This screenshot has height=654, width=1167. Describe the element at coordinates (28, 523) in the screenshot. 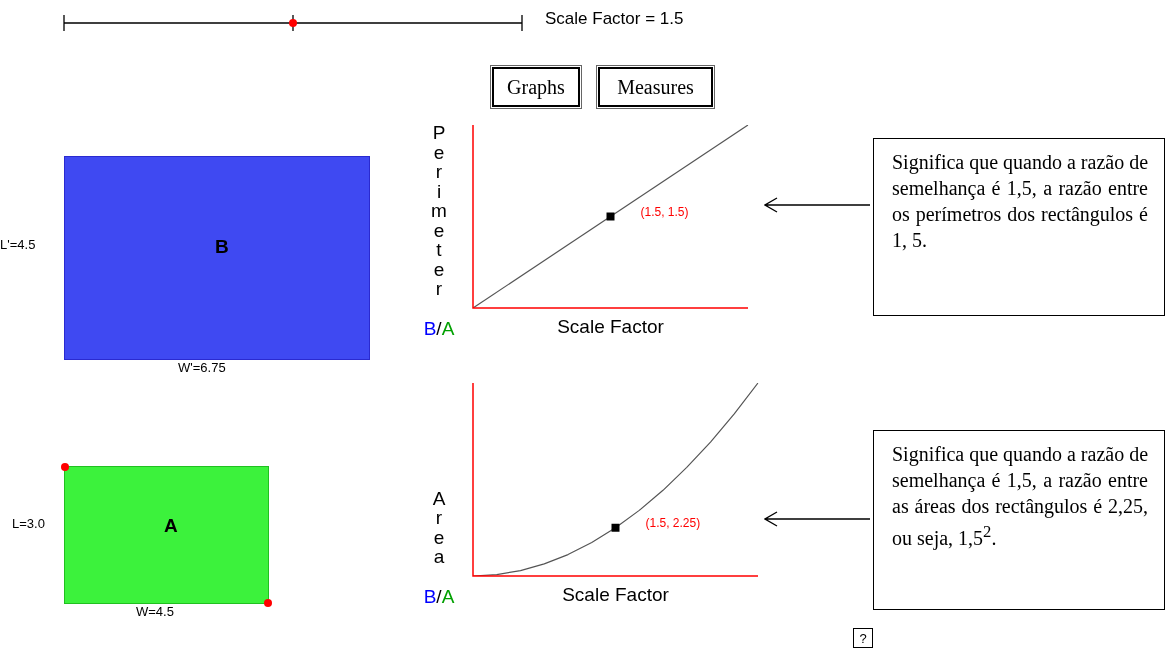

I see `text: L=3.0` at that location.